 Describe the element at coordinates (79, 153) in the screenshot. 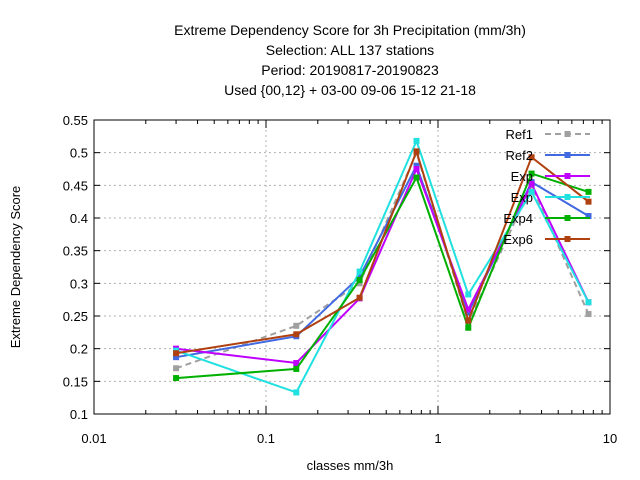

I see `y-tick-label: 0.5` at that location.